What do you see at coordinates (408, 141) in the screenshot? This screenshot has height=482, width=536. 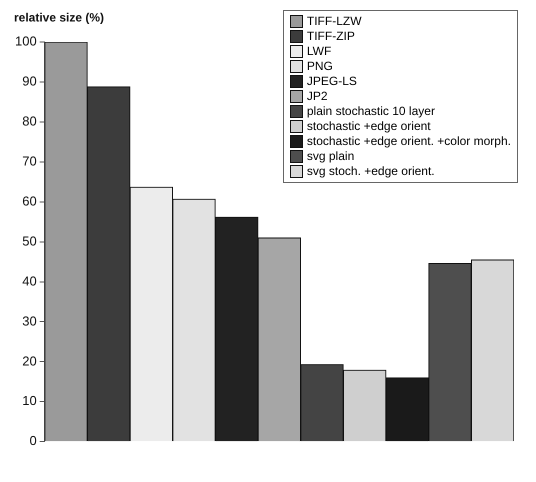 I see `legend-label: stochastic +edge orient. +color morph.` at bounding box center [408, 141].